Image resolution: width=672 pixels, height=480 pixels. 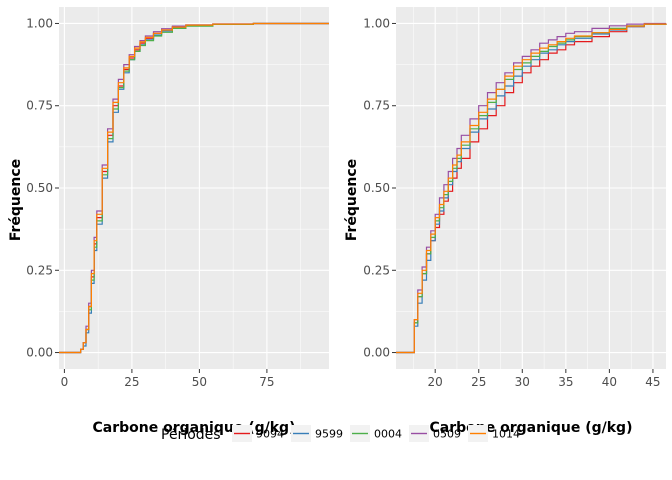 I want to click on legend-label-9094: 9094, so click(x=270, y=434).